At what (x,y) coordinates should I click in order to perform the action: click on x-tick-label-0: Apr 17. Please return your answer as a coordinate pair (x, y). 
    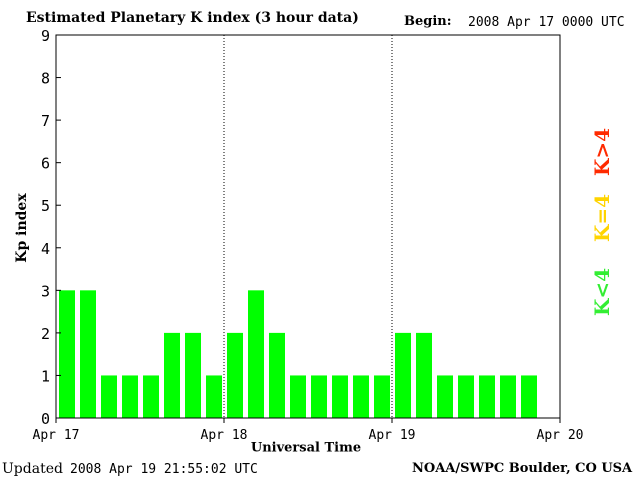
    Looking at the image, I should click on (56, 435).